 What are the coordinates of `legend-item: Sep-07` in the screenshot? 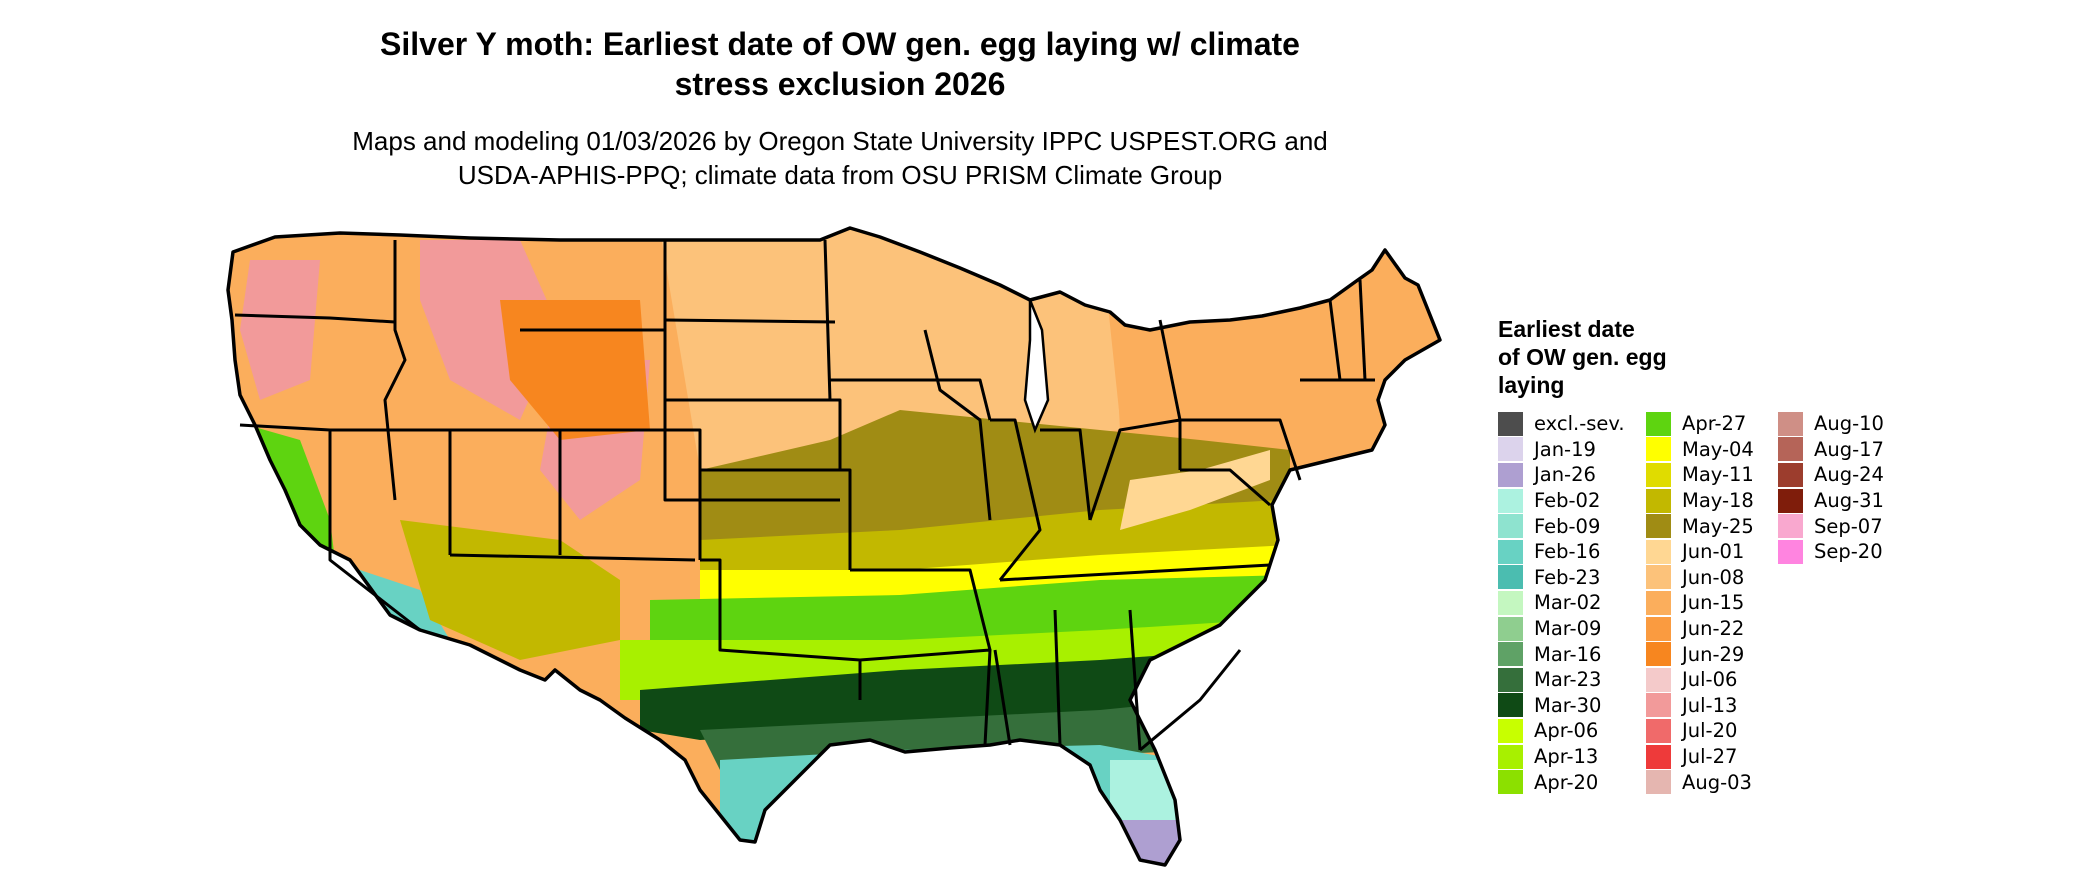 It's located at (1853, 526).